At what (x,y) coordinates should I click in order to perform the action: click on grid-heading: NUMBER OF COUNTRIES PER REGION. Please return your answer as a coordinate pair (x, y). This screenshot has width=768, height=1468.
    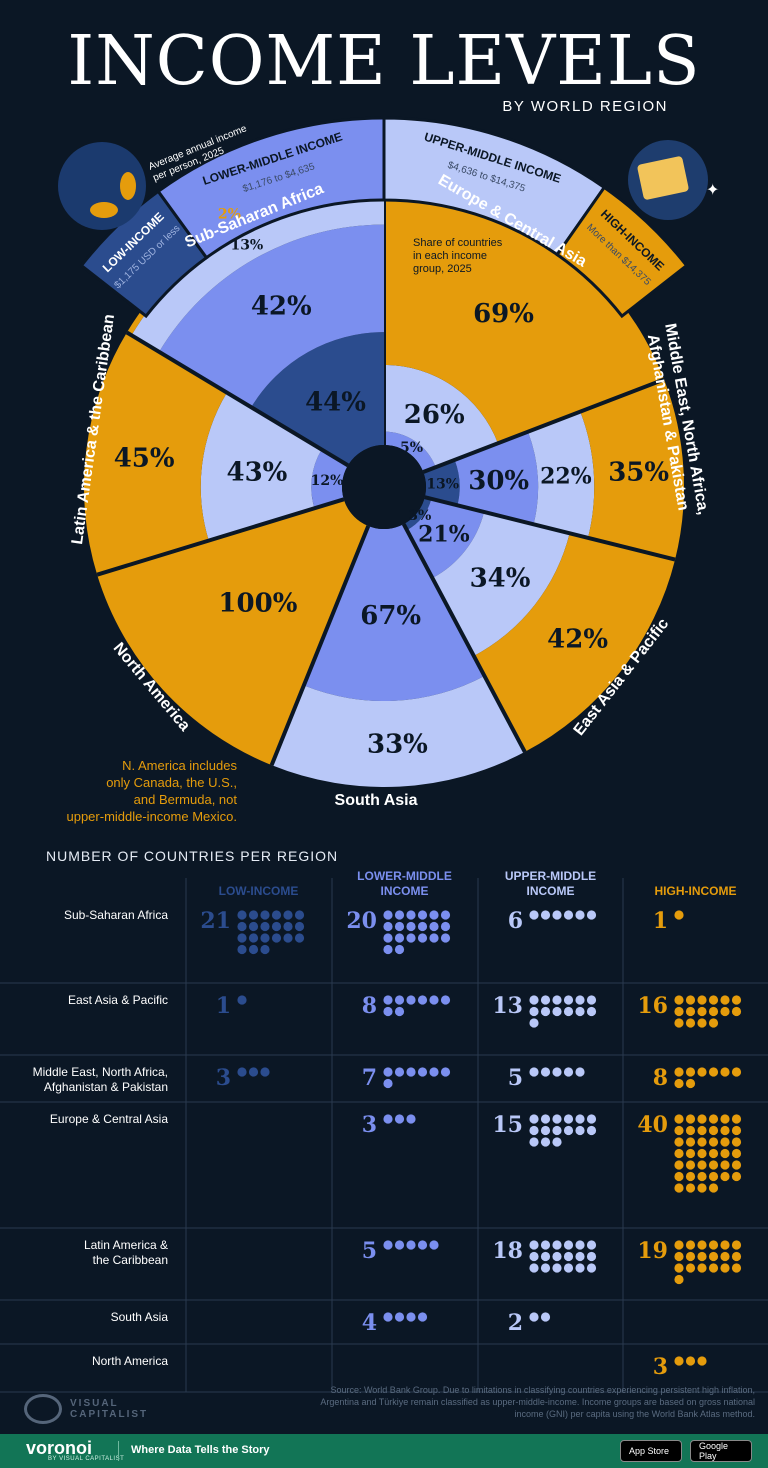
    Looking at the image, I should click on (192, 856).